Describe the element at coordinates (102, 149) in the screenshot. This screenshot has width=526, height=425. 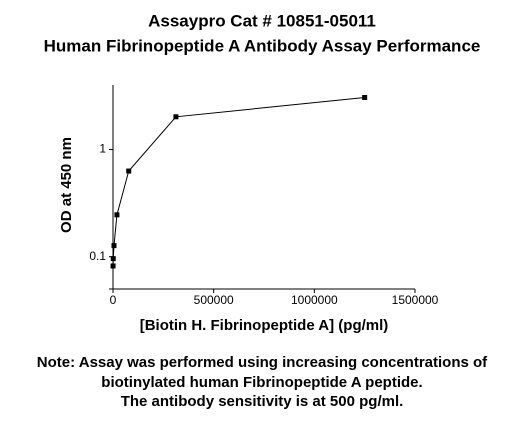
I see `y-tick-label: 1` at that location.